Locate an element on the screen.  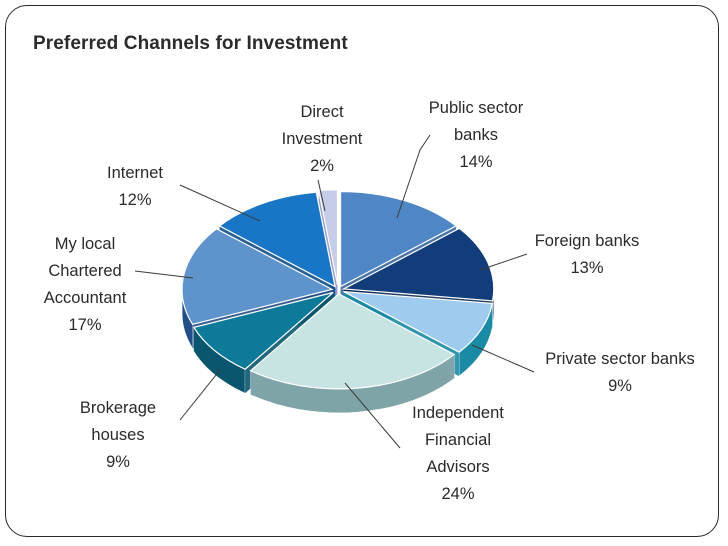
slice-label-line: Independent is located at coordinates (458, 413).